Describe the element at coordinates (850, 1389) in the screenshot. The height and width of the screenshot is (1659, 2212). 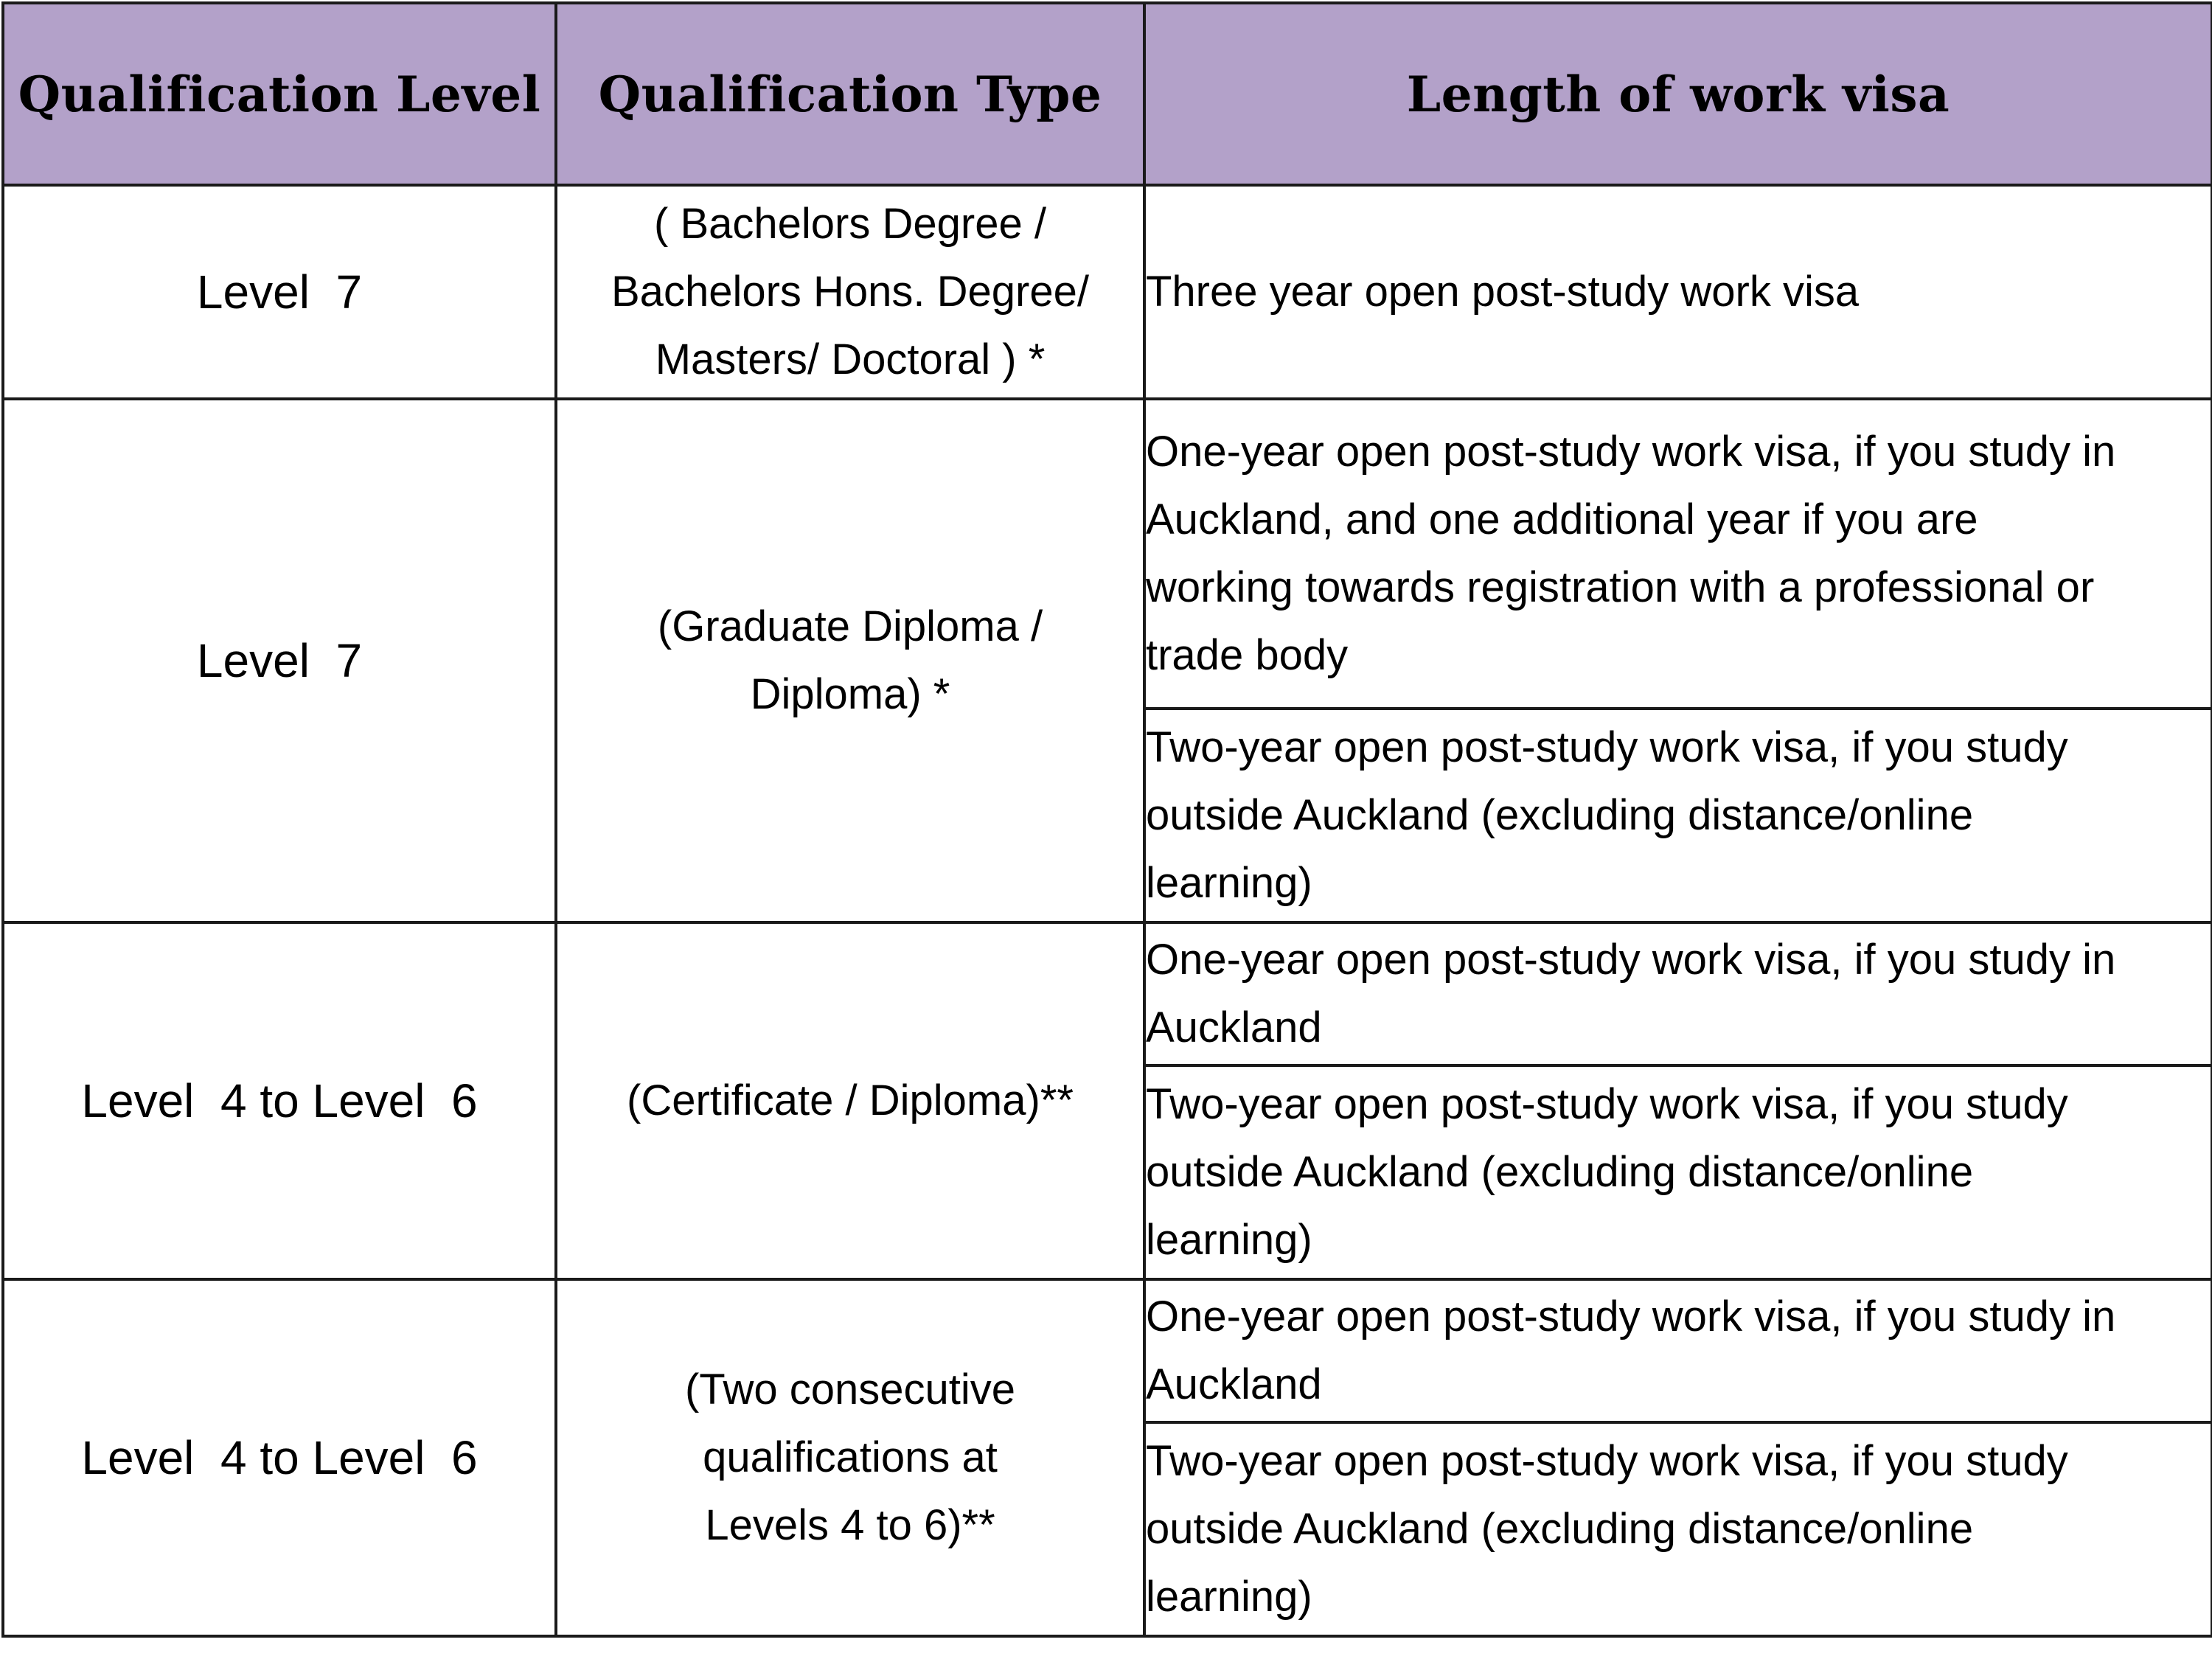
I see `qualification-type-line: (Two consecutive` at that location.